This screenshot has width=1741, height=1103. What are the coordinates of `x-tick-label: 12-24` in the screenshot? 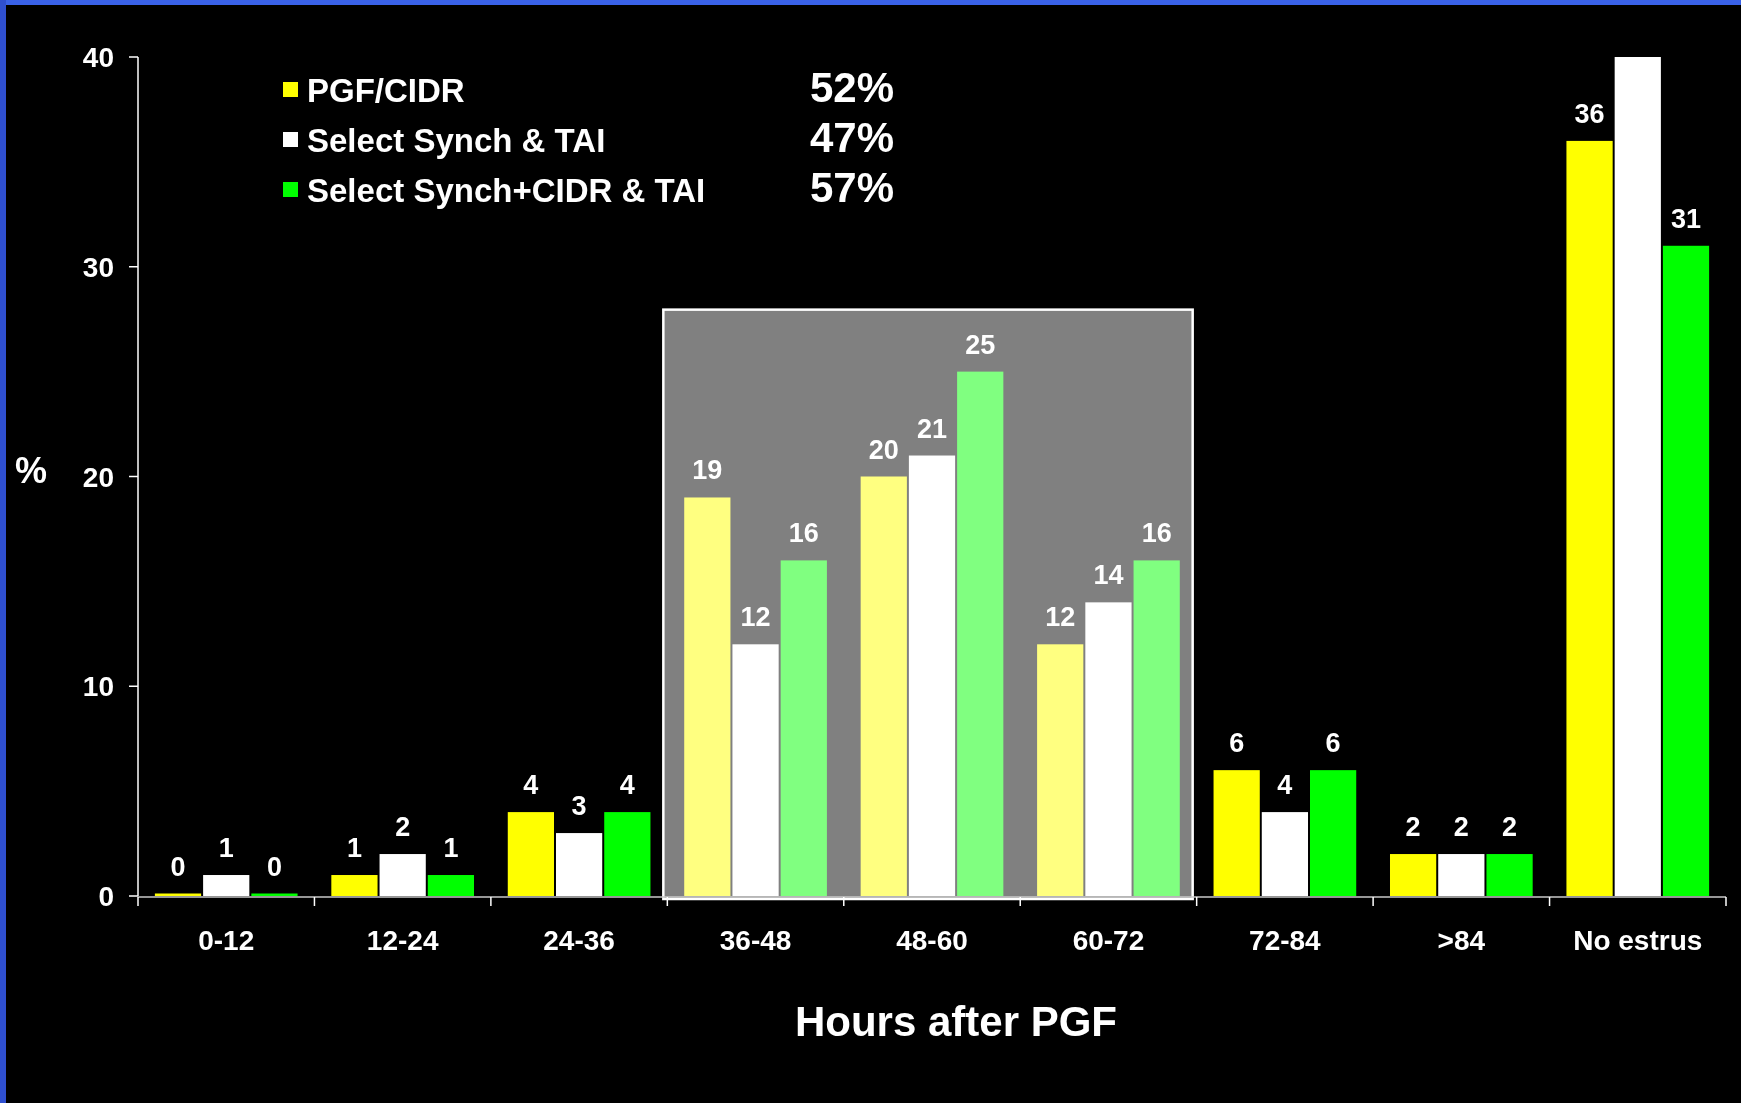 It's located at (402, 940).